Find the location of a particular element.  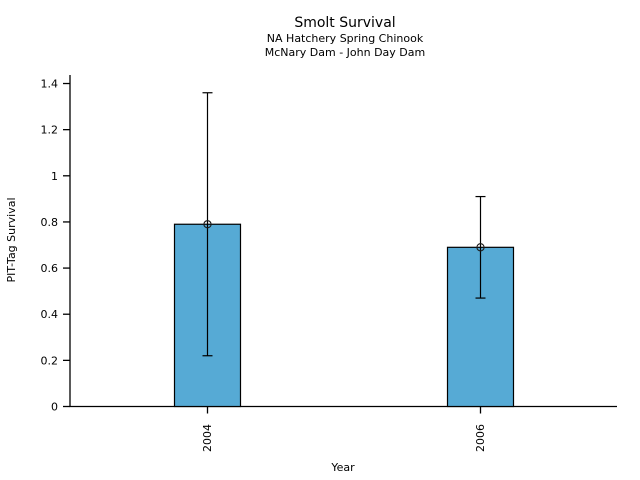

y-tick-label: 0.2 is located at coordinates (50, 360).